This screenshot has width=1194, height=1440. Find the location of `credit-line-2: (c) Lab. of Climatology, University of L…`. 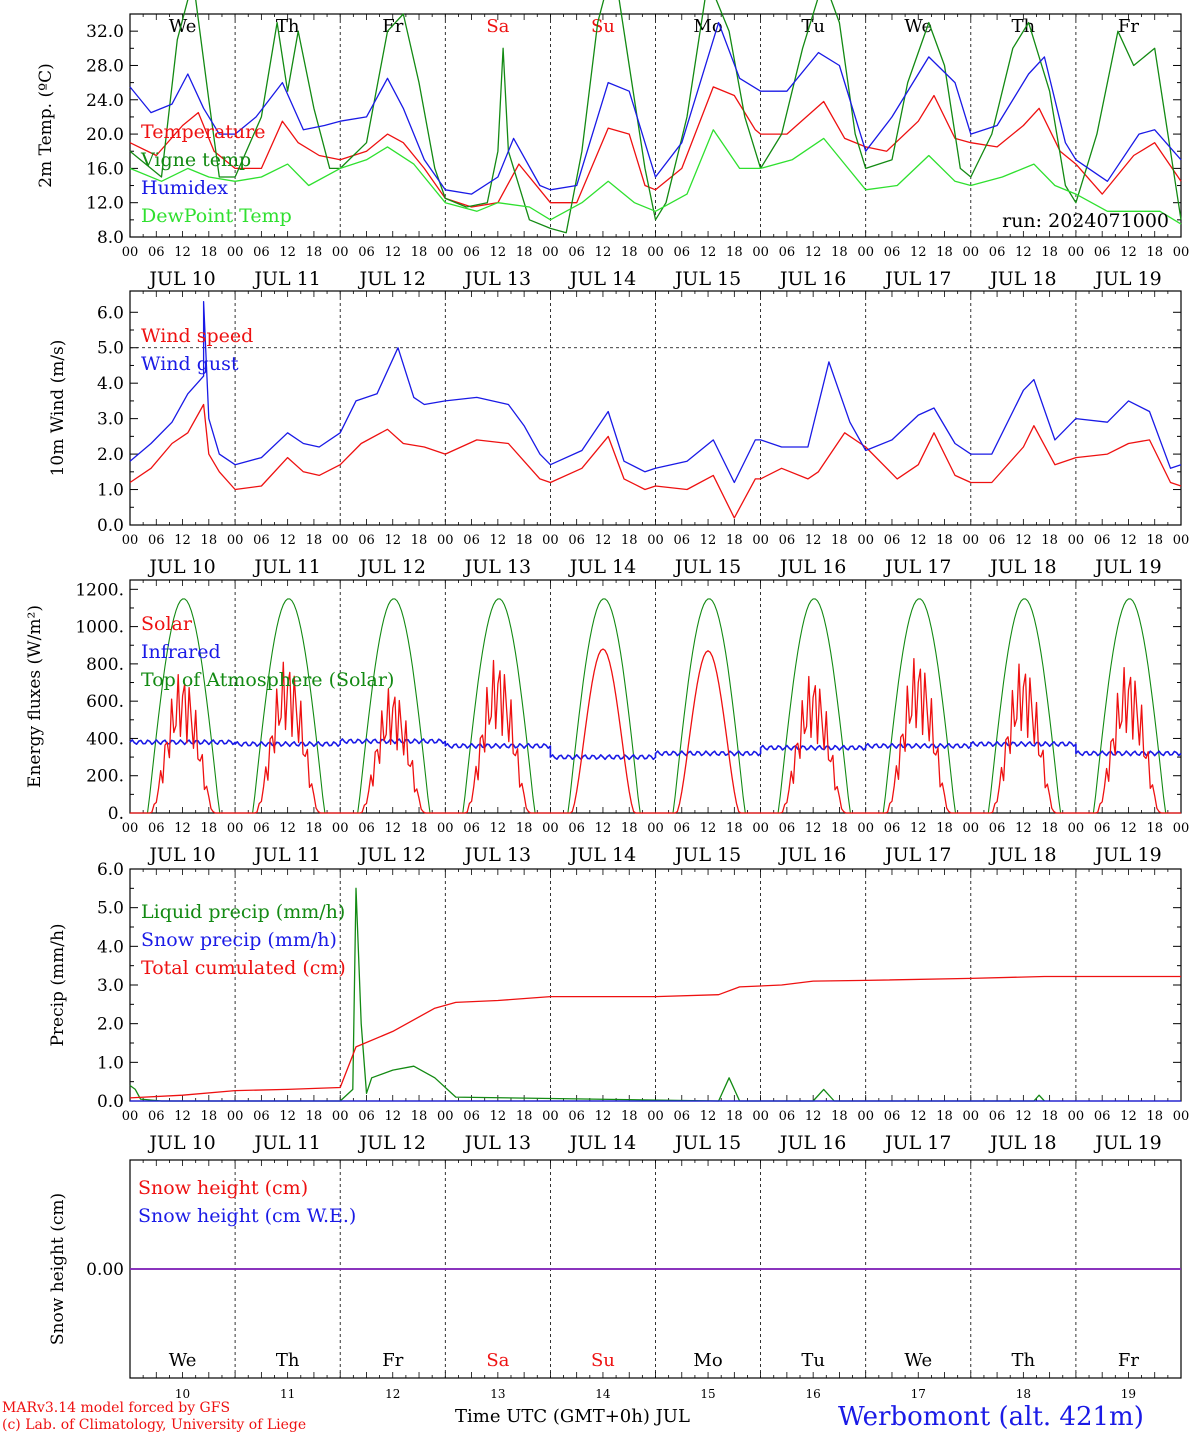

credit-line-2: (c) Lab. of Climatology, University of L… is located at coordinates (154, 1425).